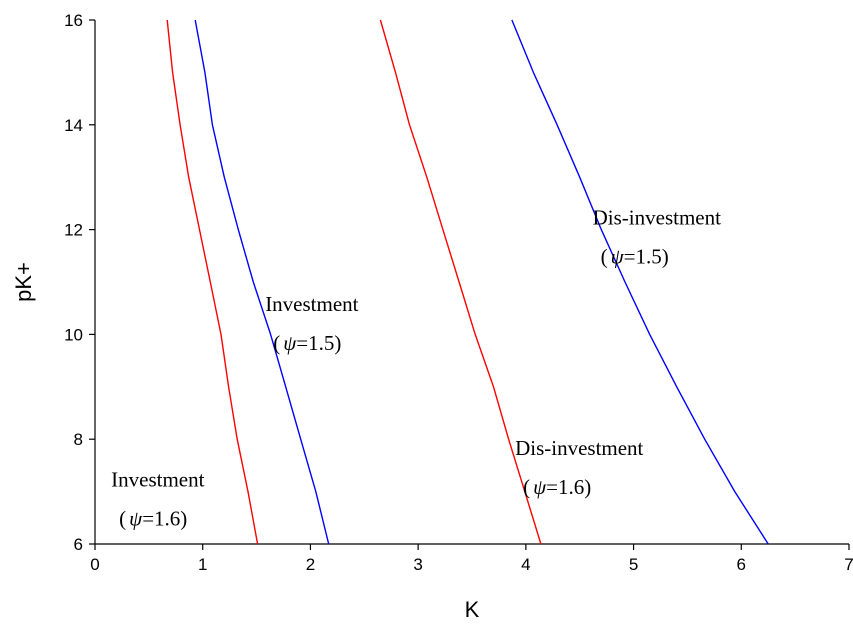 The width and height of the screenshot is (853, 628). What do you see at coordinates (310, 564) in the screenshot?
I see `x-tick-label: 2` at bounding box center [310, 564].